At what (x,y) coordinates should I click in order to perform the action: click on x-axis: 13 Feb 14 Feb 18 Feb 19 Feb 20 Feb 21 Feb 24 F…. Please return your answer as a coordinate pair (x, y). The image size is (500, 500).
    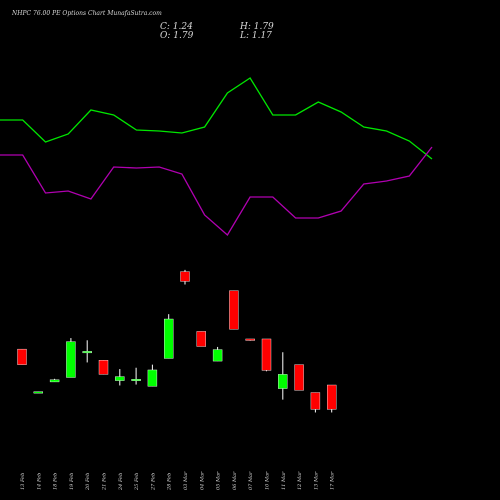
    Looking at the image, I should click on (178, 481).